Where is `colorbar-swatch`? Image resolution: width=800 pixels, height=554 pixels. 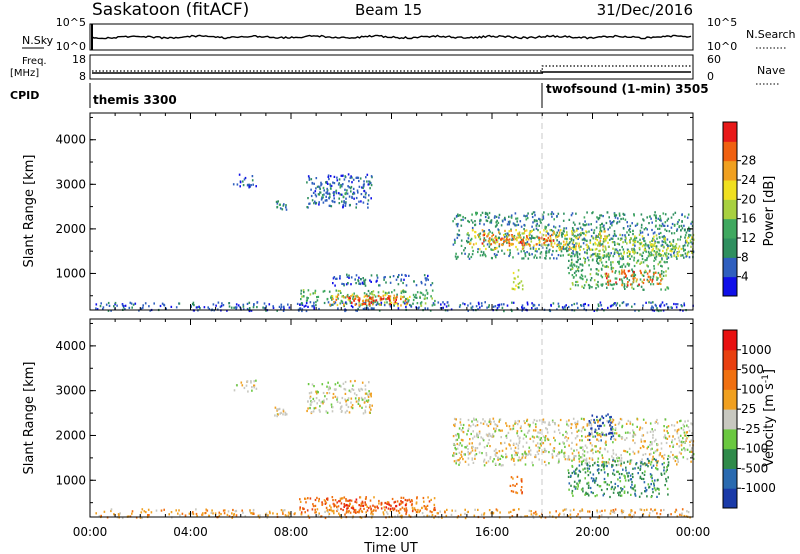
colorbar-swatch is located at coordinates (730, 399).